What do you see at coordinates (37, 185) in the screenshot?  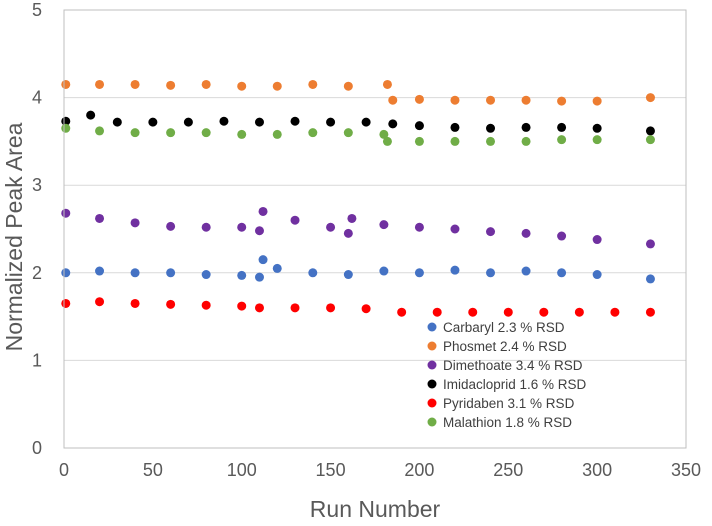 I see `y-tick-label: 3` at bounding box center [37, 185].